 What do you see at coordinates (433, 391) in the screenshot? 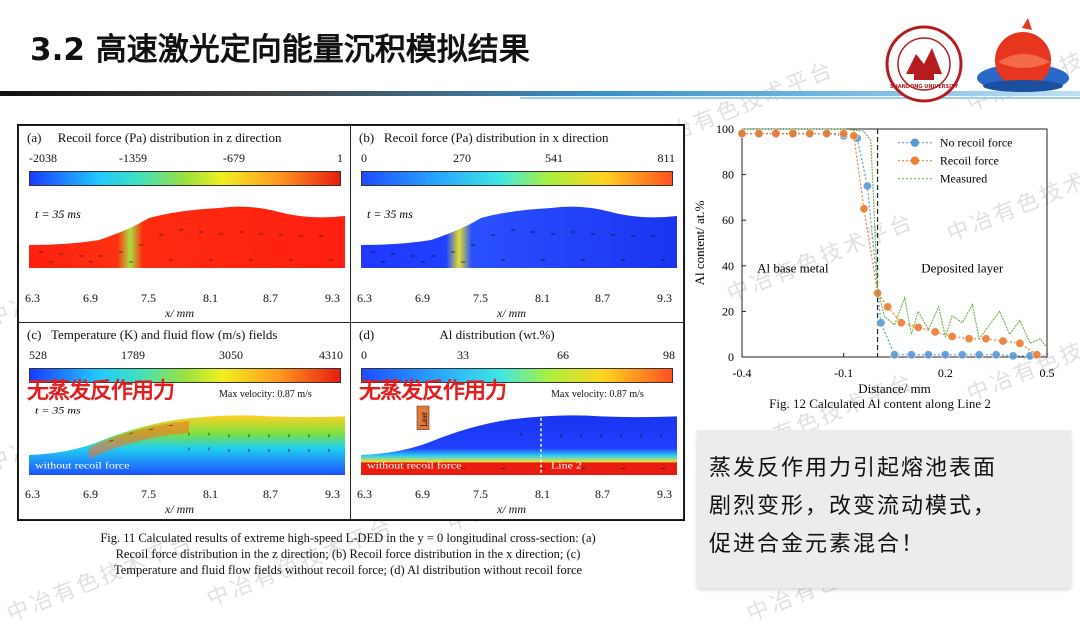
I see `panel-d-no-recoil-overlay: 无蒸发反作用力` at bounding box center [433, 391].